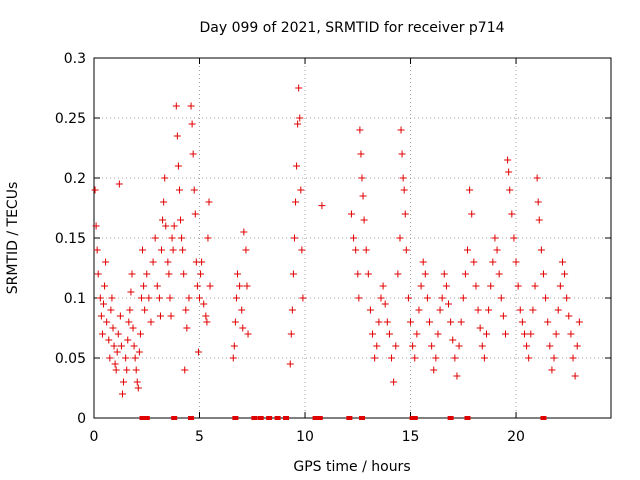 Image resolution: width=640 pixels, height=480 pixels. What do you see at coordinates (516, 437) in the screenshot?
I see `x-tick-label: 20` at bounding box center [516, 437].